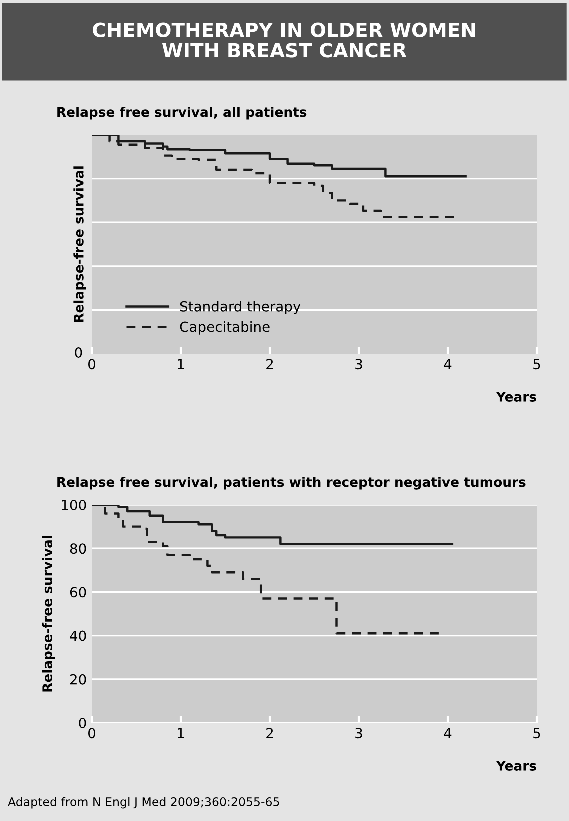 This screenshot has height=821, width=569. Describe the element at coordinates (240, 308) in the screenshot. I see `legend-label: Standard therapy` at that location.